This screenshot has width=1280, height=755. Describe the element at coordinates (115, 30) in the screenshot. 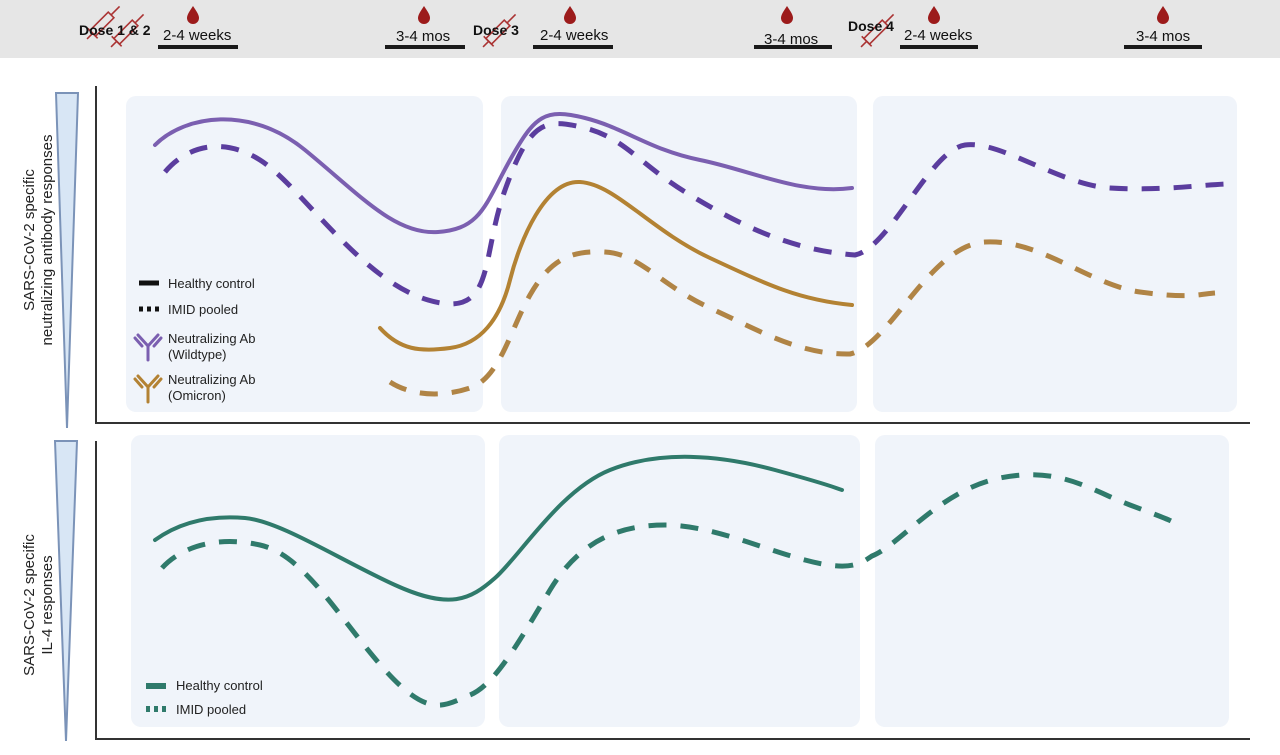

I see `dose-1-2-label: Dose 1 & 2` at that location.